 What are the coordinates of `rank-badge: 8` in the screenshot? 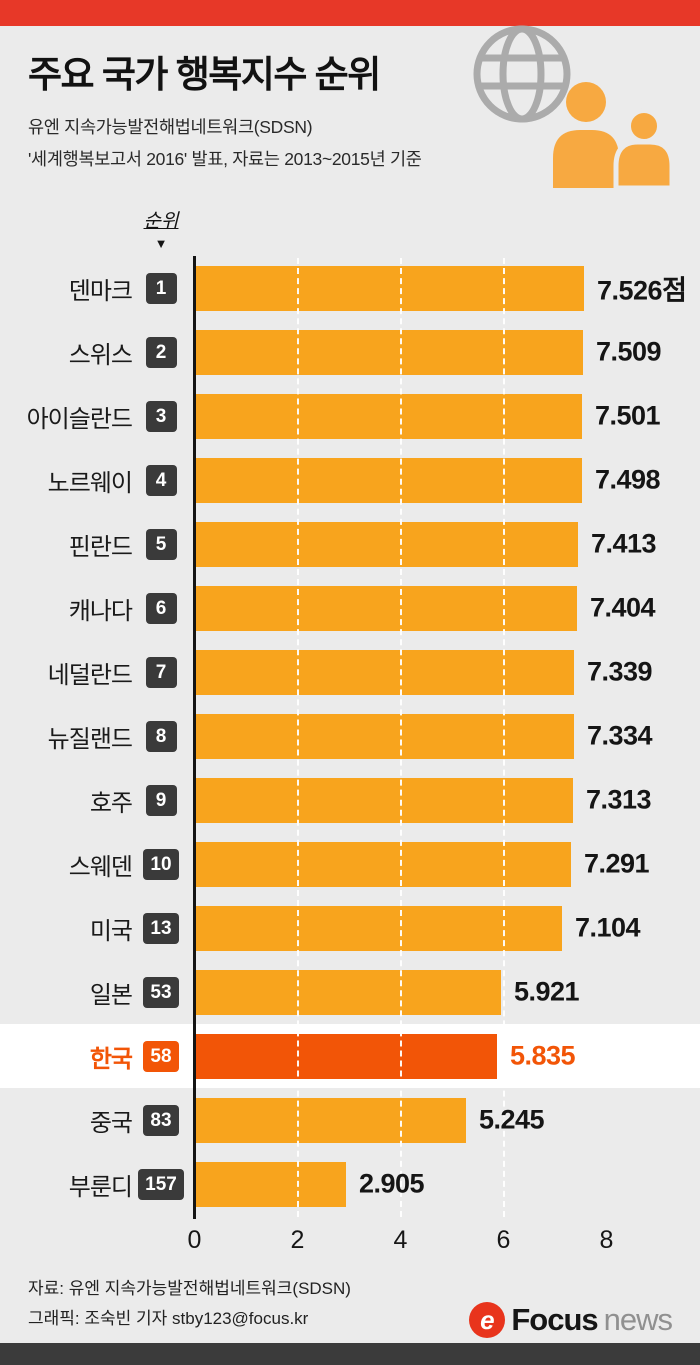 It's located at (161, 736).